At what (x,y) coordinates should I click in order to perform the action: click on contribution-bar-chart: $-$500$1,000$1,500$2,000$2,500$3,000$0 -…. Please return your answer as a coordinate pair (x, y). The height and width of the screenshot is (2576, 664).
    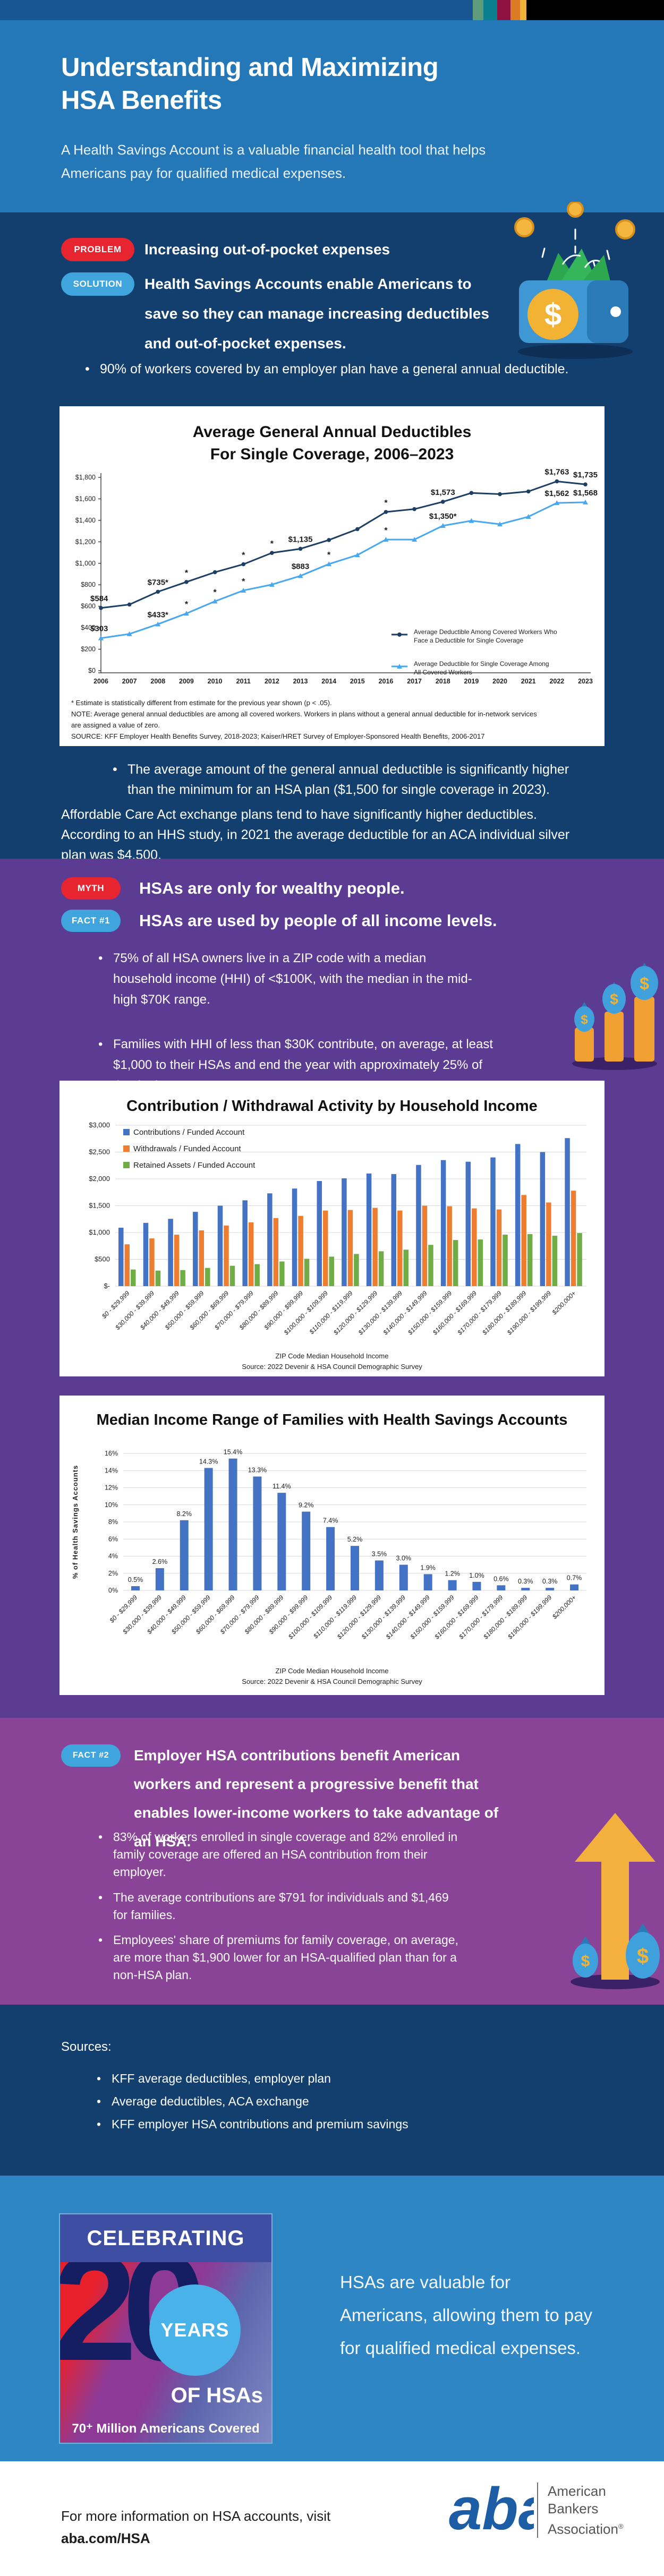
    Looking at the image, I should click on (337, 1229).